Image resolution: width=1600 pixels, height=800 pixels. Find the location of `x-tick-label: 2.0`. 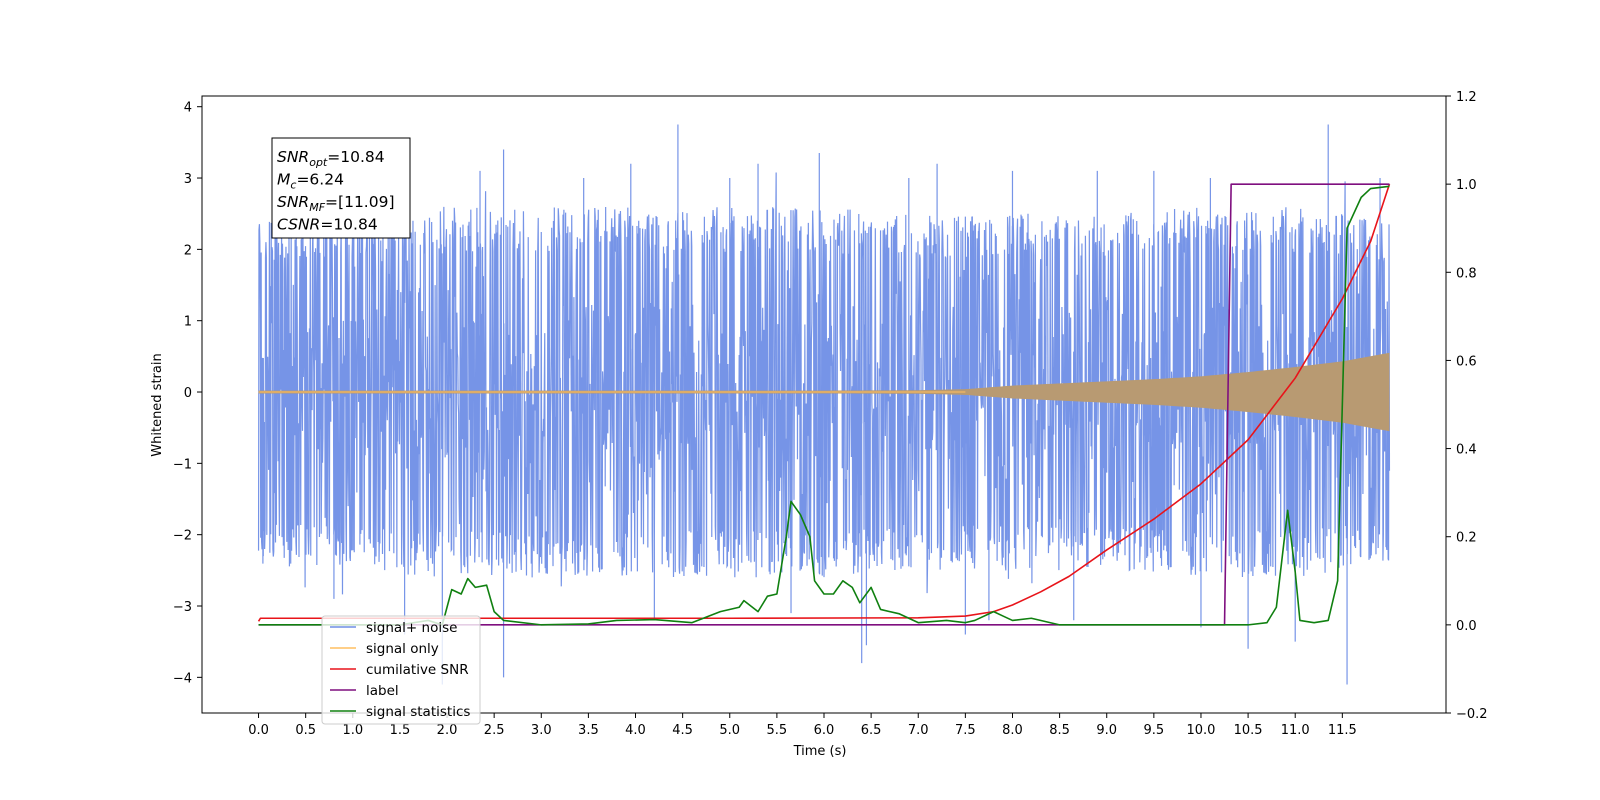

x-tick-label: 2.0 is located at coordinates (447, 730).